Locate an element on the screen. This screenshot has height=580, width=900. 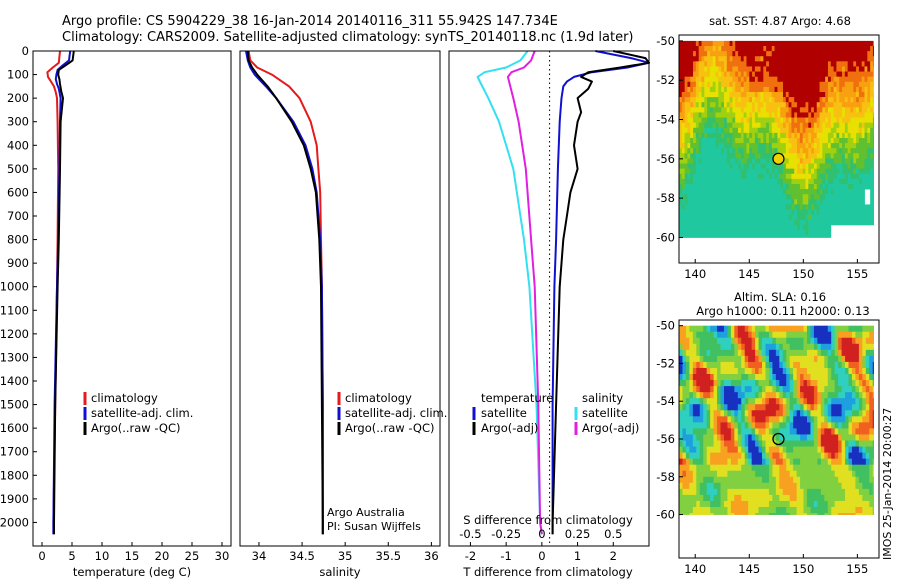
depth-tick-label: 1100 is located at coordinates (14, 310).